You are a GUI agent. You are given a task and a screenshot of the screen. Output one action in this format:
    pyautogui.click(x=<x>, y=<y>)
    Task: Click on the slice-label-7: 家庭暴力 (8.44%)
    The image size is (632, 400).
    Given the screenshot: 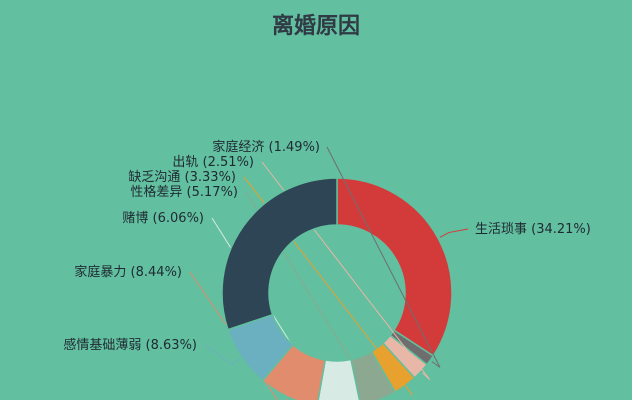 What is the action you would take?
    pyautogui.click(x=128, y=272)
    